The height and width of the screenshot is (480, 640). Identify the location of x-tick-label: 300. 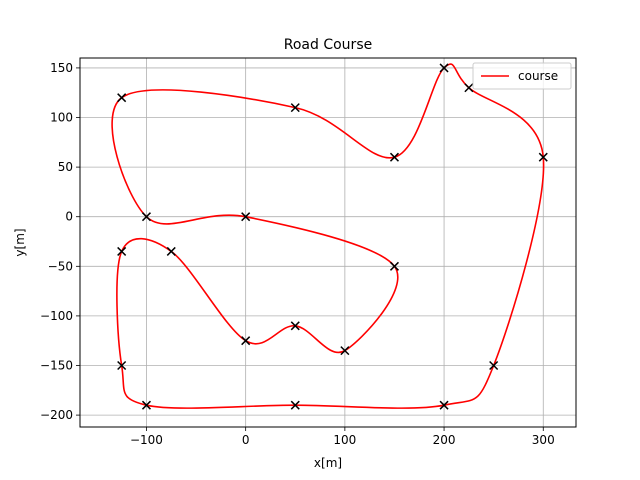
(543, 440).